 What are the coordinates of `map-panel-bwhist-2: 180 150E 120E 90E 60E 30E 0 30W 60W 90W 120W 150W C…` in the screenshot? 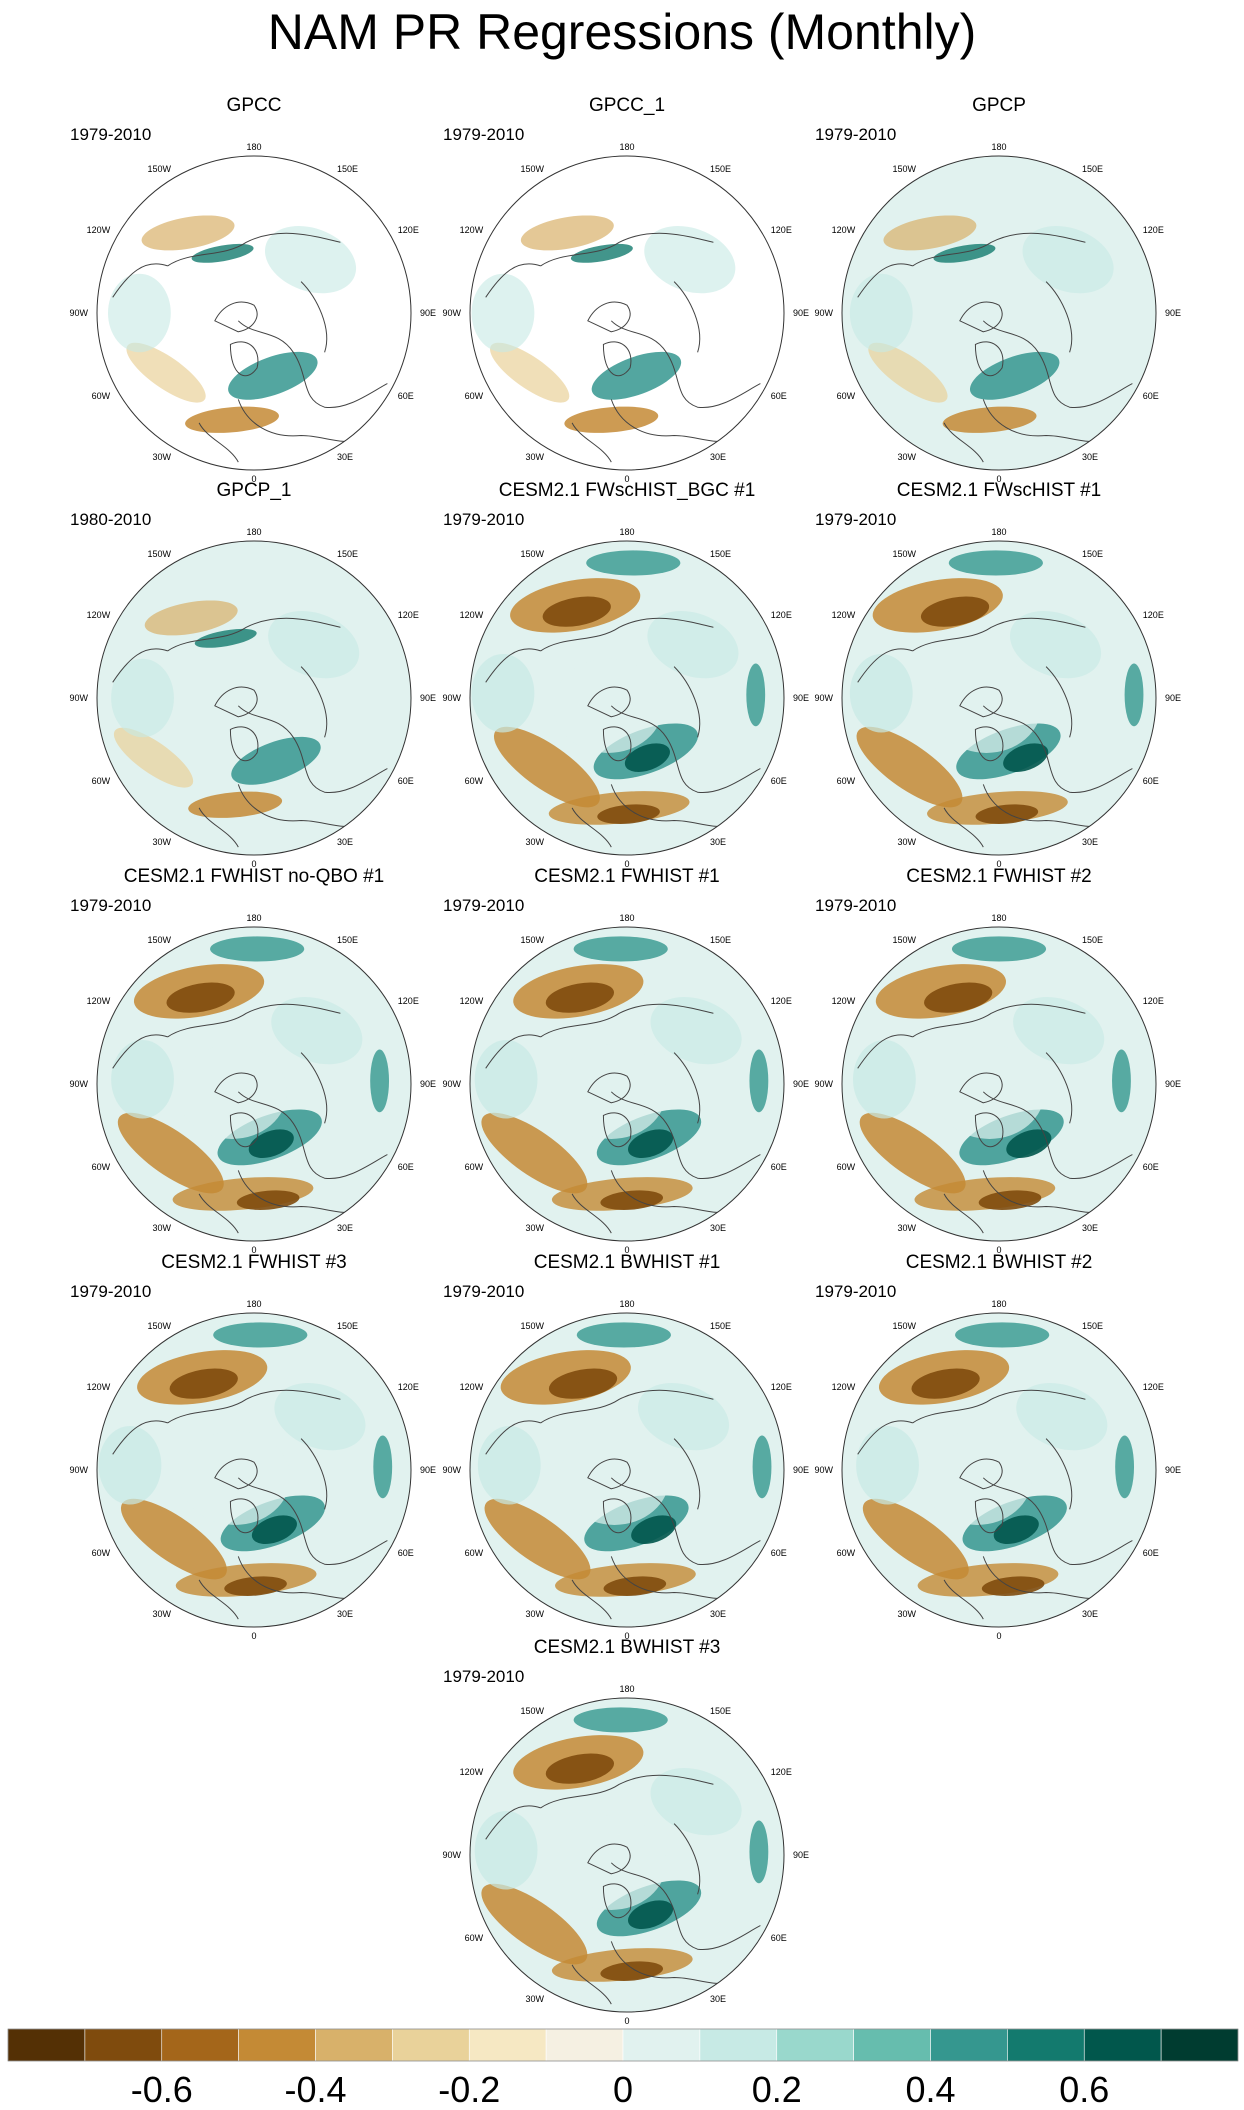 It's located at (999, 1446).